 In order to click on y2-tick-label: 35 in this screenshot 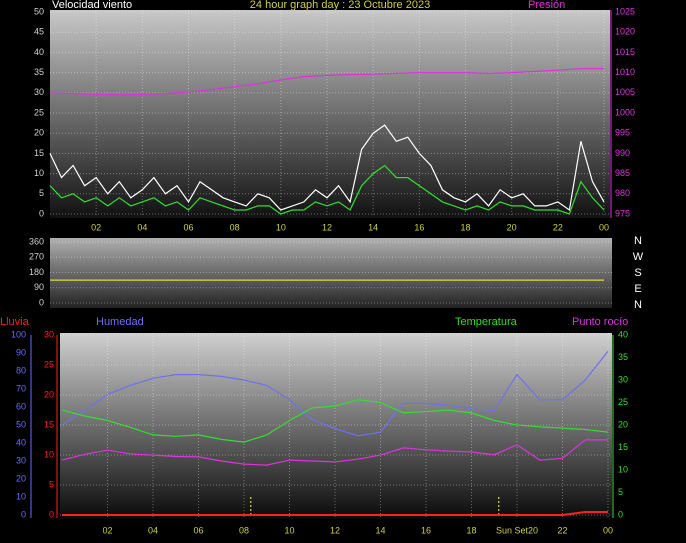, I will do `click(623, 357)`.